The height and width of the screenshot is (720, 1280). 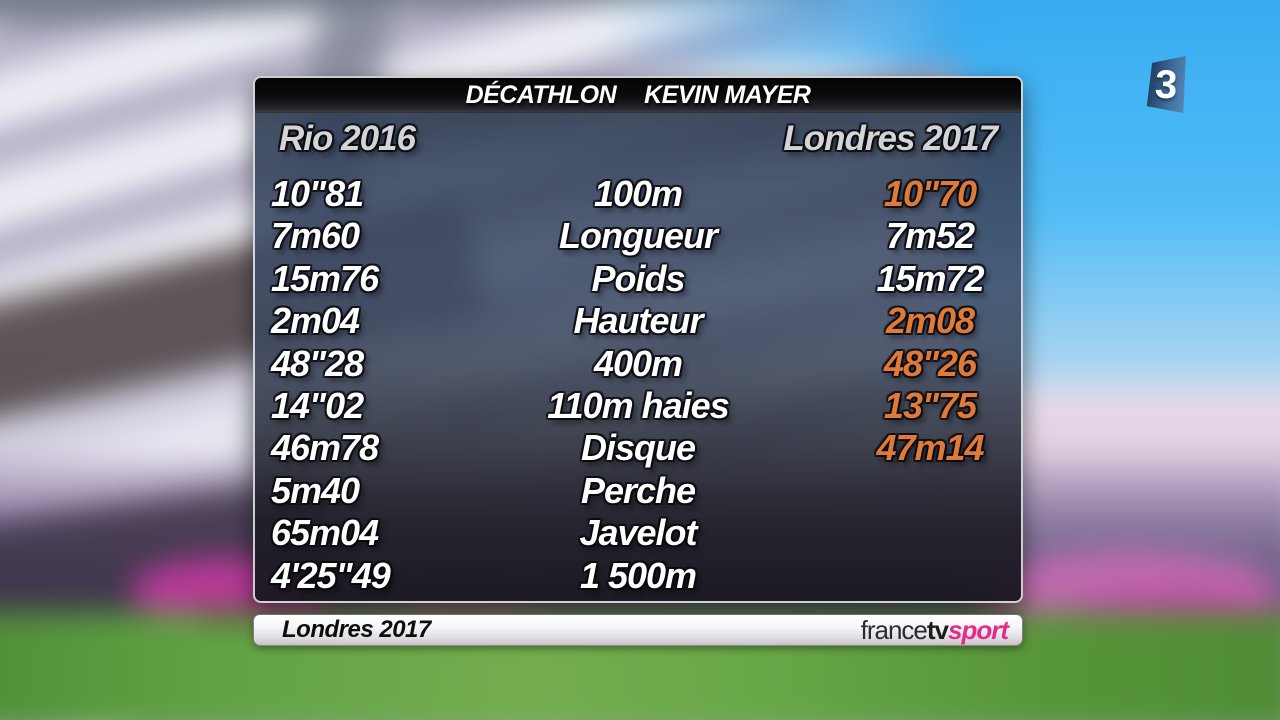 I want to click on rio-value: 2m04, so click(x=315, y=321).